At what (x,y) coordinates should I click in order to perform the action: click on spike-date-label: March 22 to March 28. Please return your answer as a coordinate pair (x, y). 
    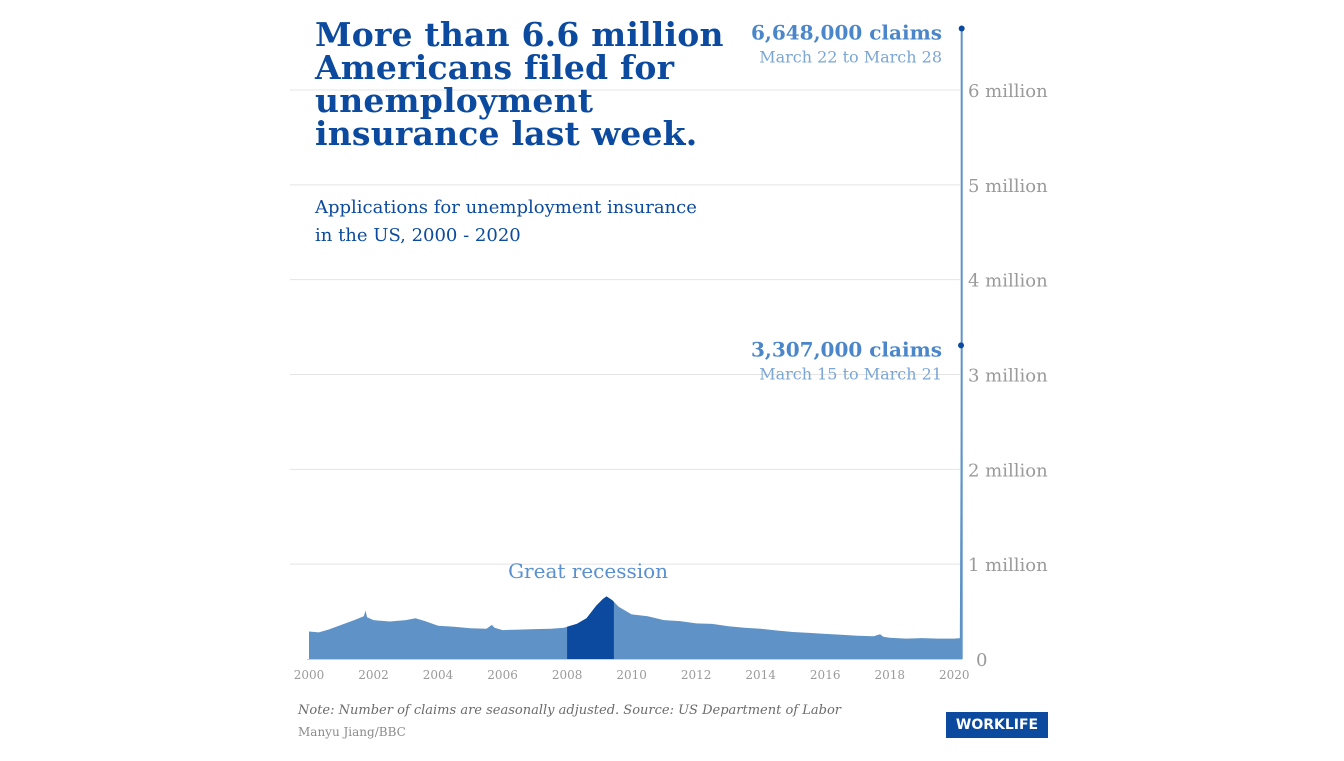
    Looking at the image, I should click on (850, 57).